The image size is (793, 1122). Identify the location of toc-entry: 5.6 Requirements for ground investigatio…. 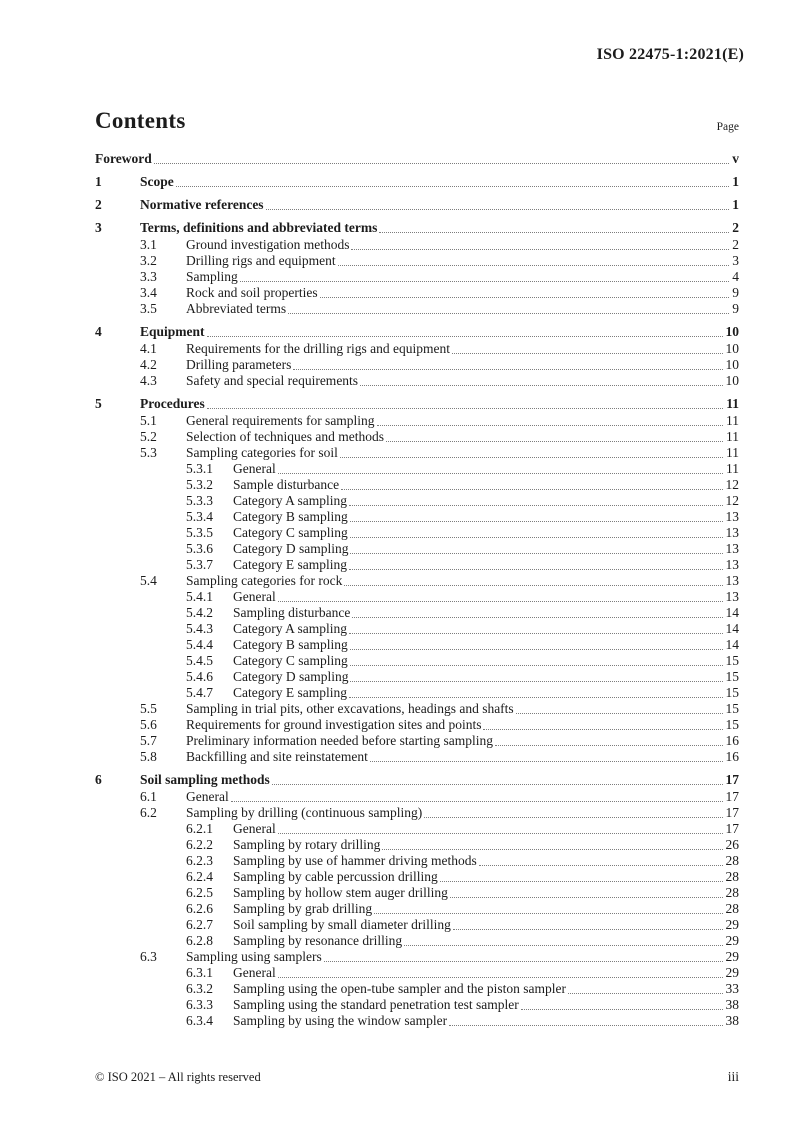
(417, 725).